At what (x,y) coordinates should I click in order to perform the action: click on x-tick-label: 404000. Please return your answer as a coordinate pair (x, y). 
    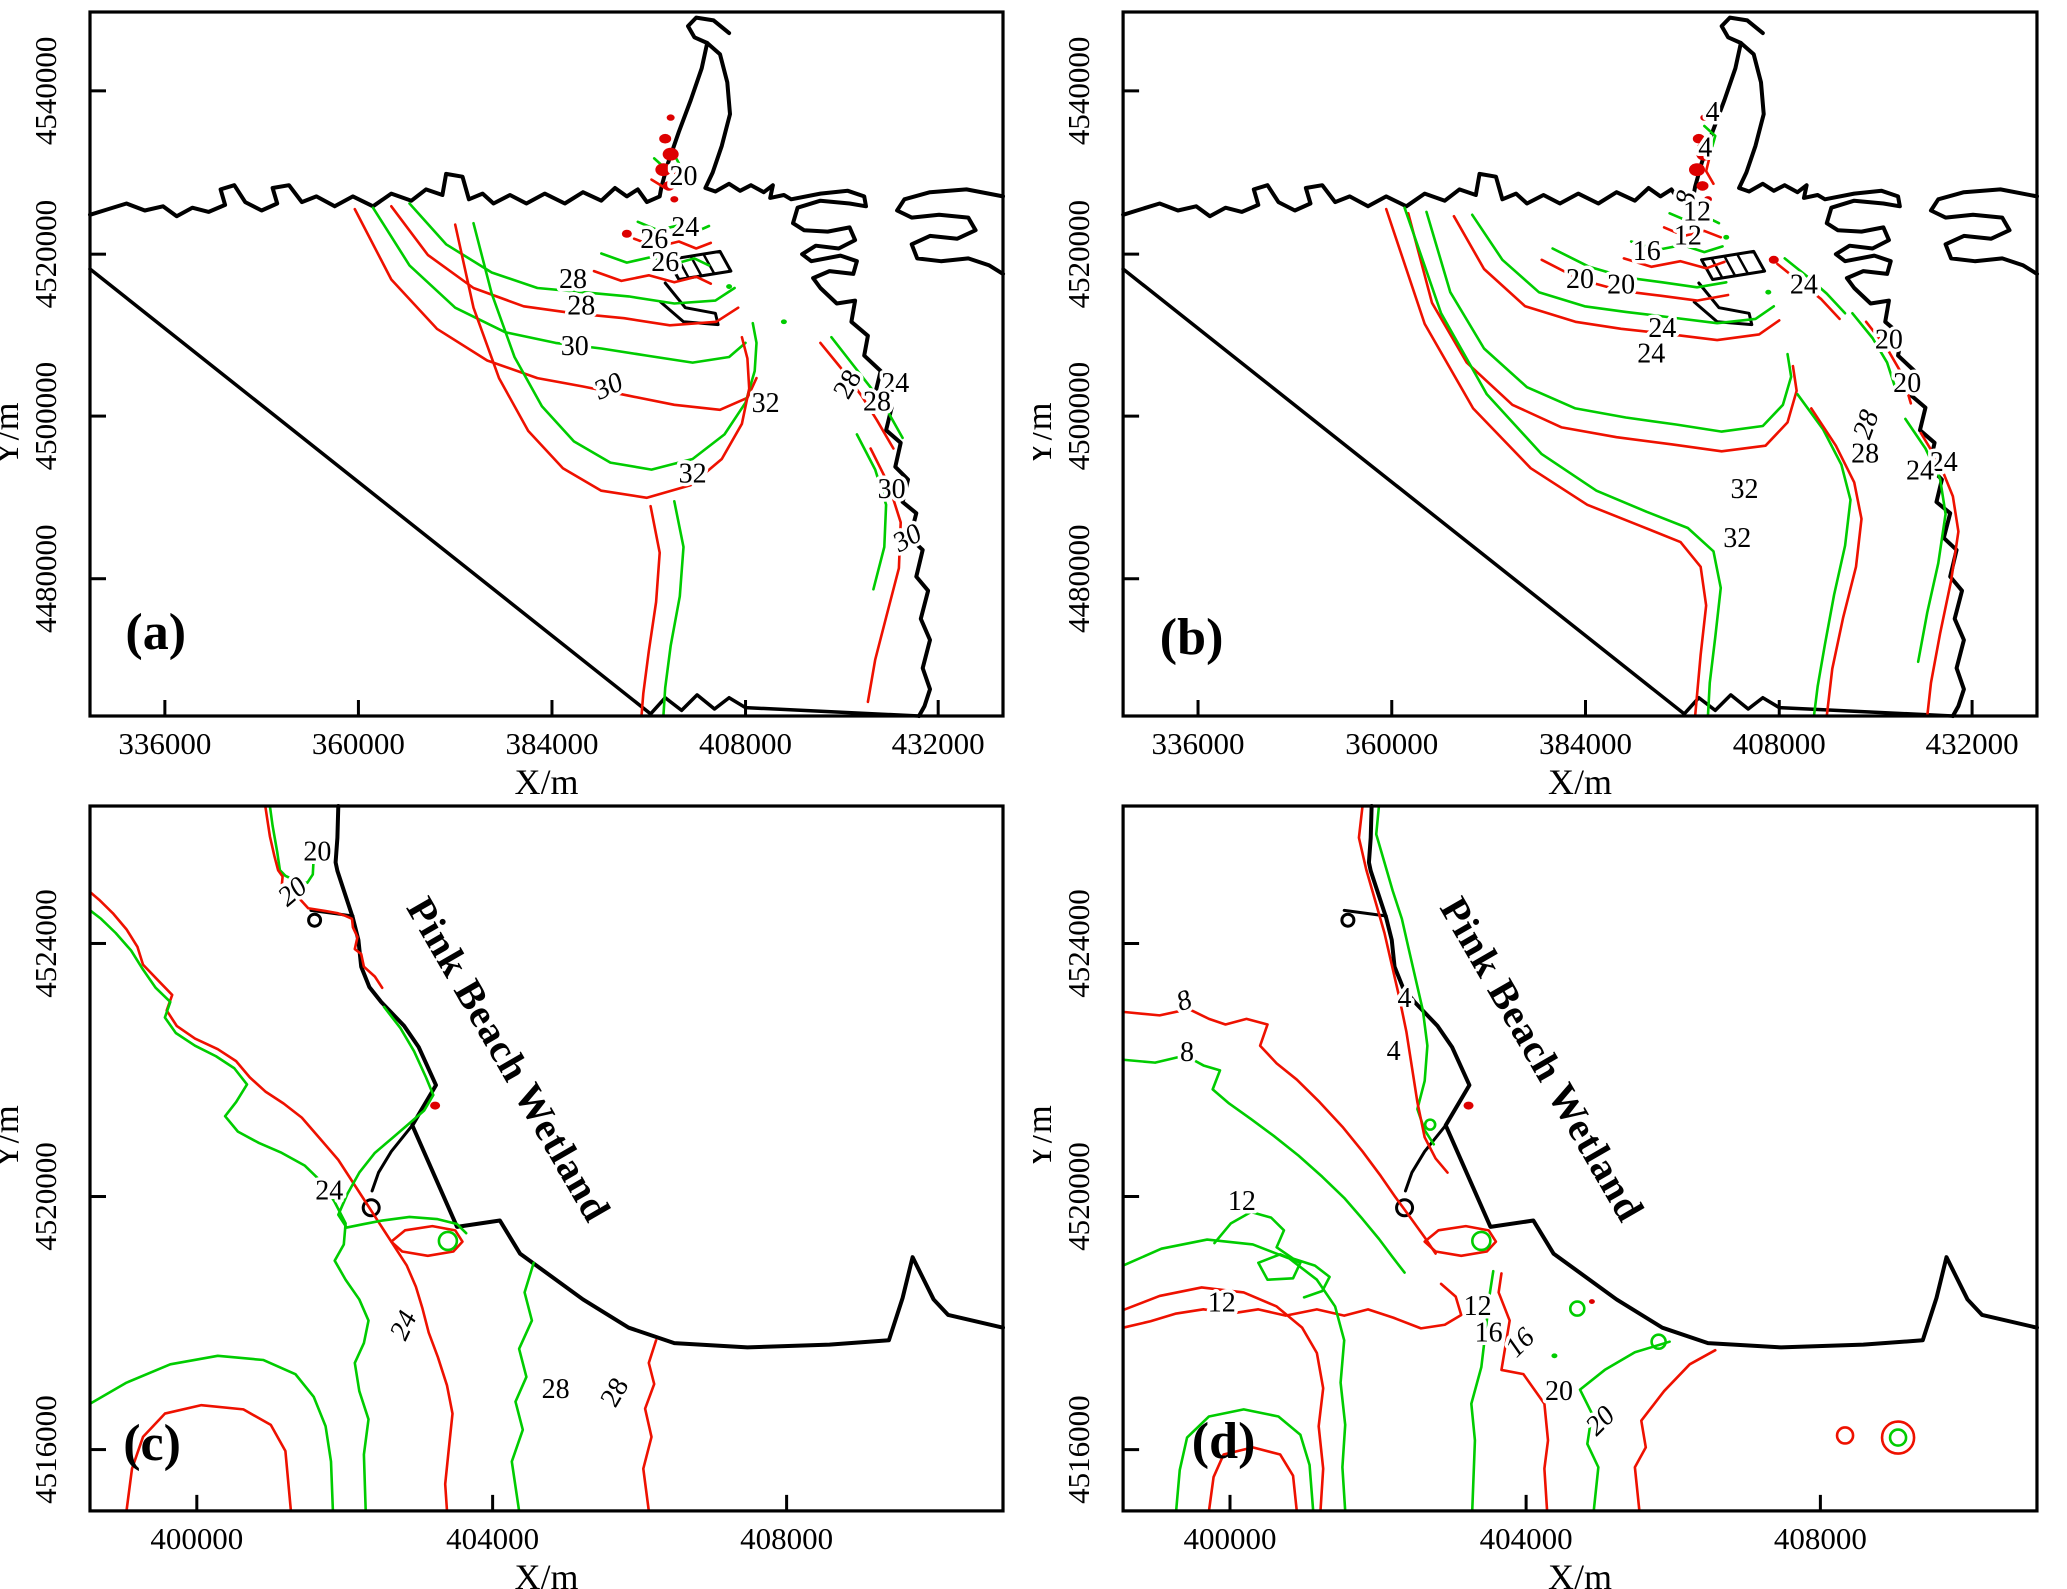
    Looking at the image, I should click on (492, 1538).